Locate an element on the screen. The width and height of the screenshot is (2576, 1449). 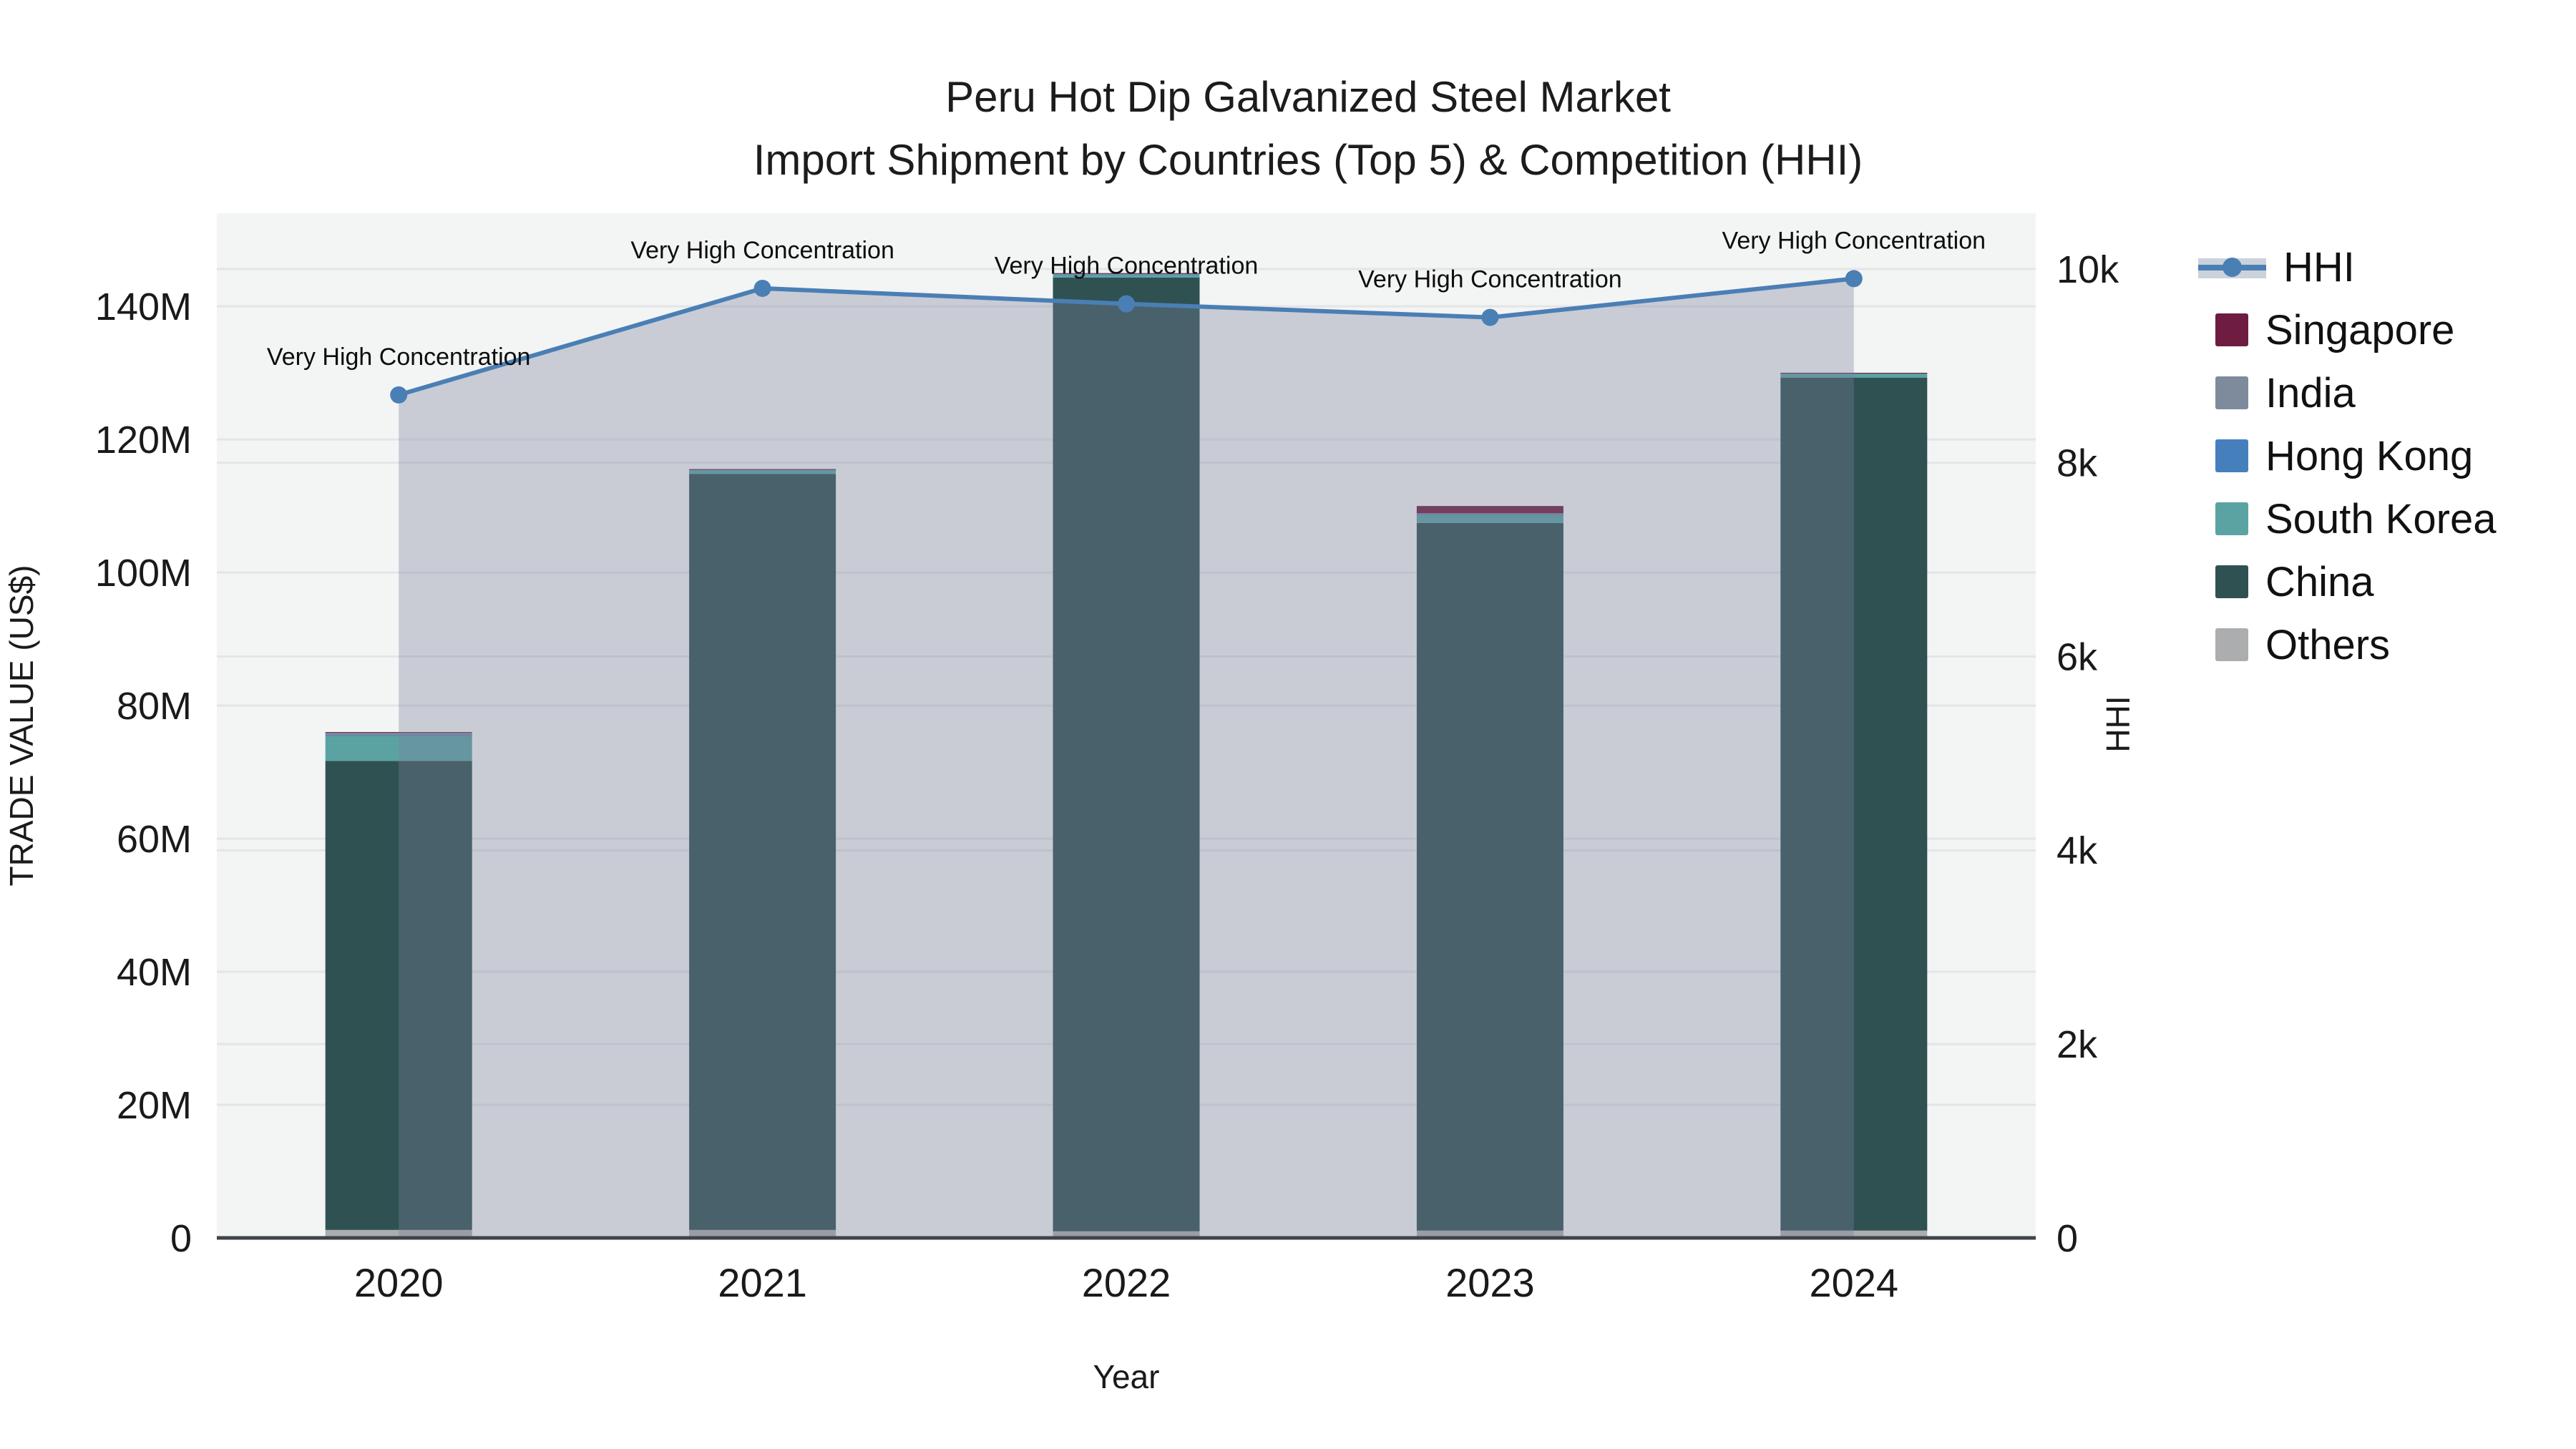
bar-segment-south-korea-2022 is located at coordinates (1126, 276).